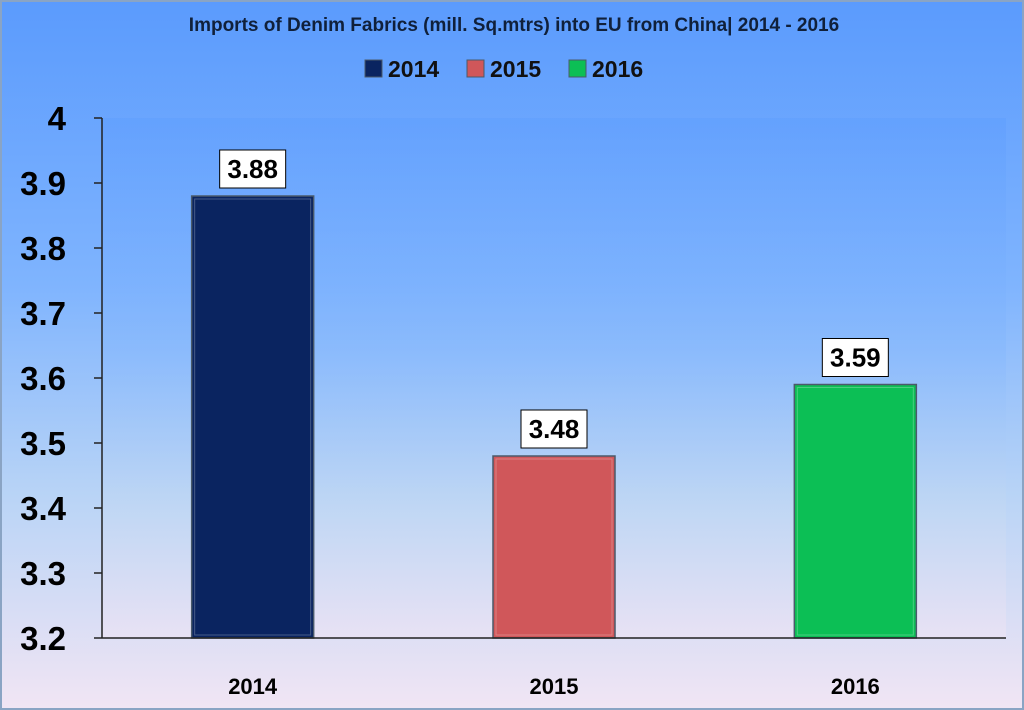  Describe the element at coordinates (43, 248) in the screenshot. I see `y-tick-label: 3.8` at that location.